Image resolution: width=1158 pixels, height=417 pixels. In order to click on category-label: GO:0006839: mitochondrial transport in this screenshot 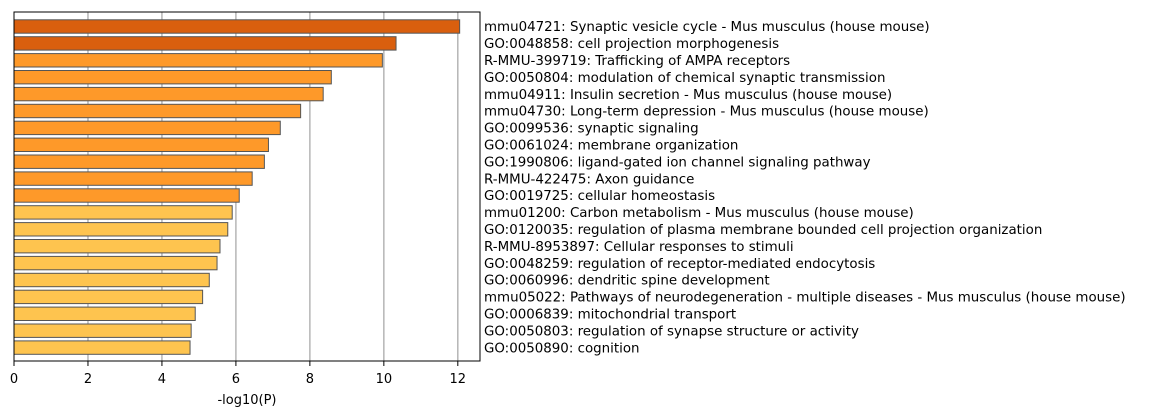, I will do `click(610, 315)`.